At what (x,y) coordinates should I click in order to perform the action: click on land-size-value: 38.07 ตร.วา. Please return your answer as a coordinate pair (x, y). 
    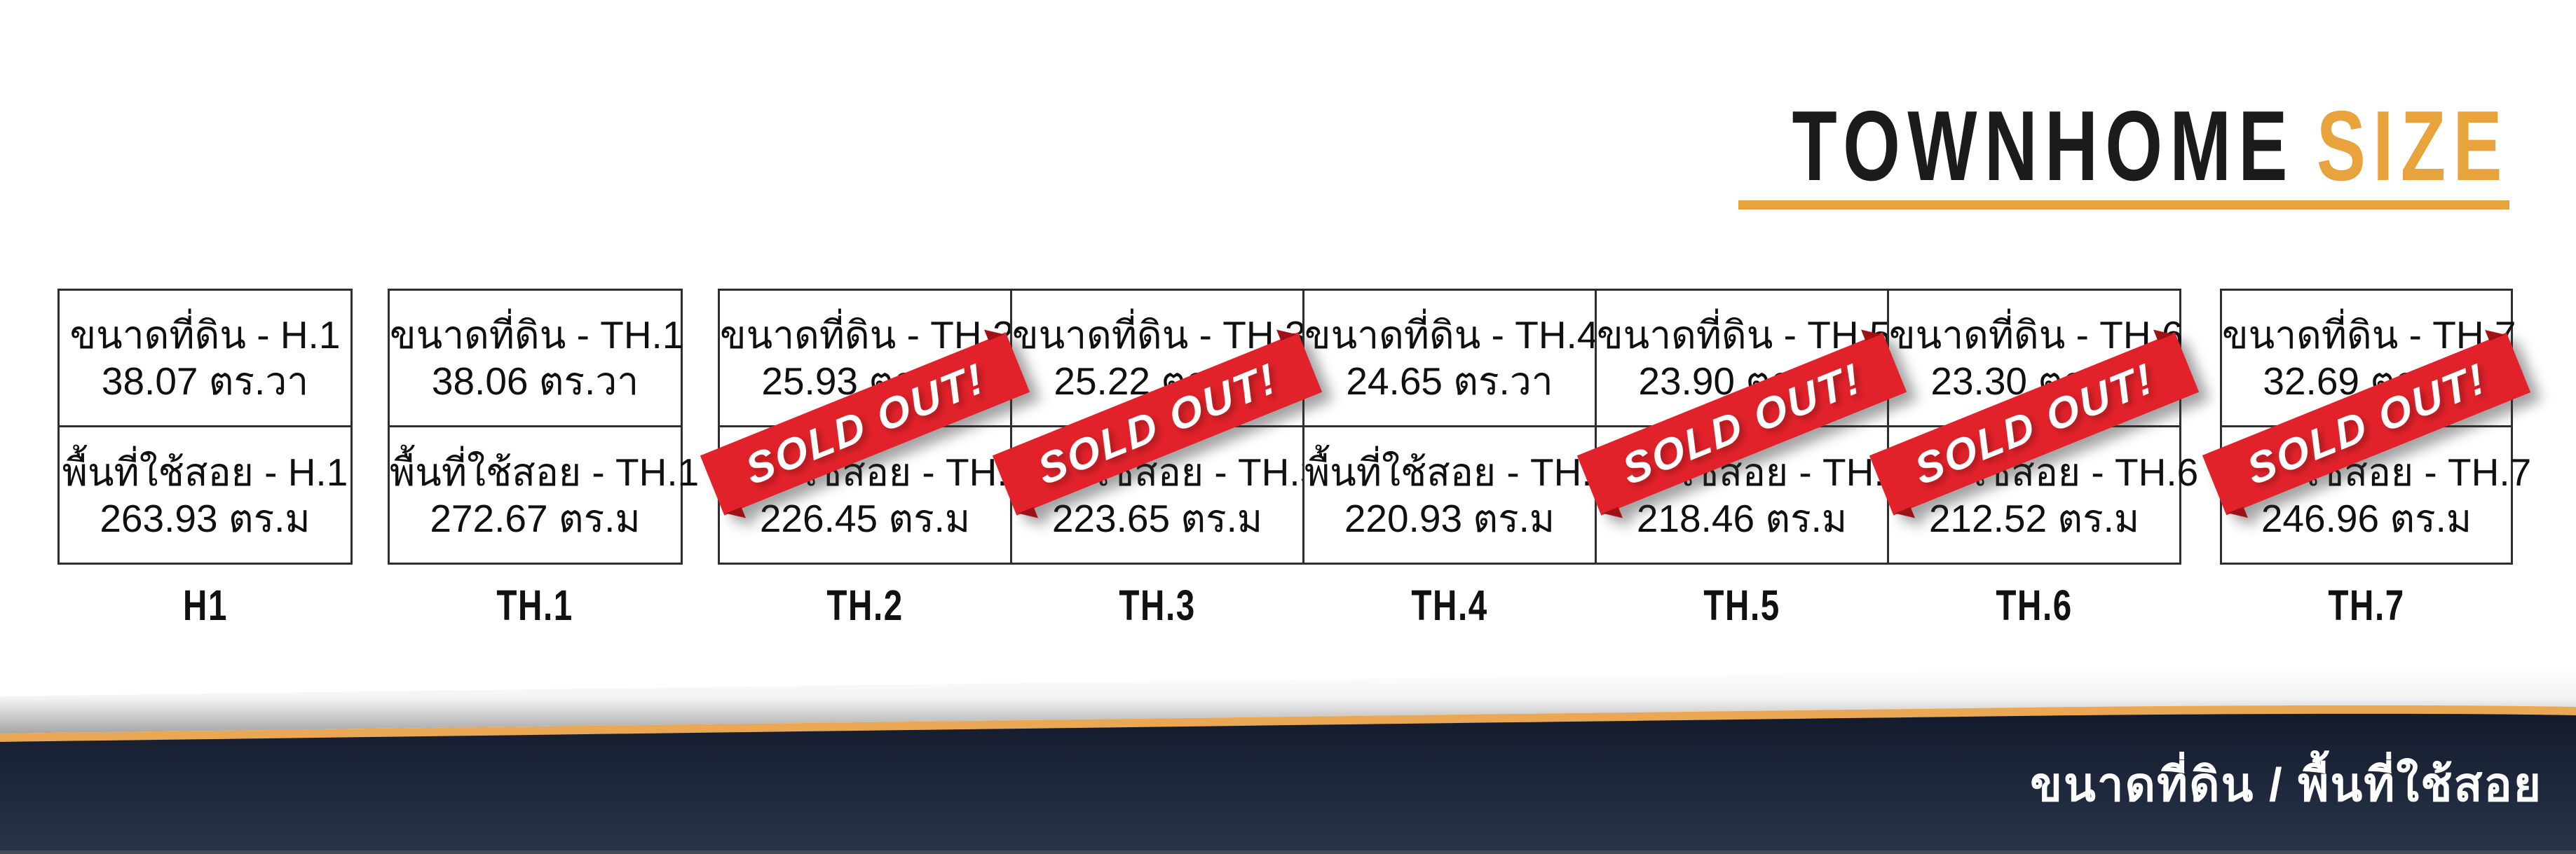
    Looking at the image, I should click on (205, 381).